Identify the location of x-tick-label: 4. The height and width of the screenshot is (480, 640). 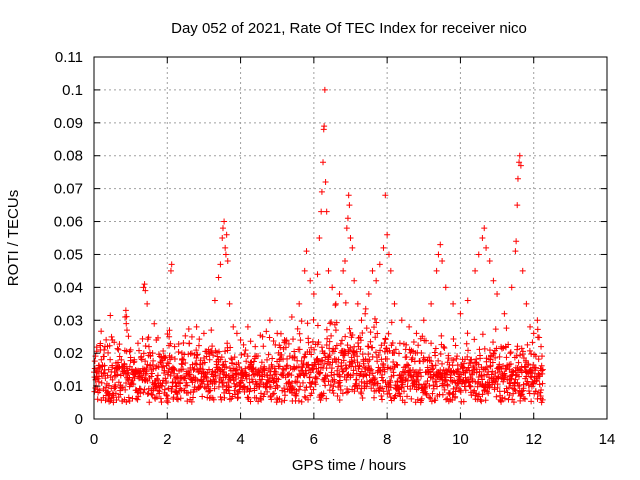
(240, 439).